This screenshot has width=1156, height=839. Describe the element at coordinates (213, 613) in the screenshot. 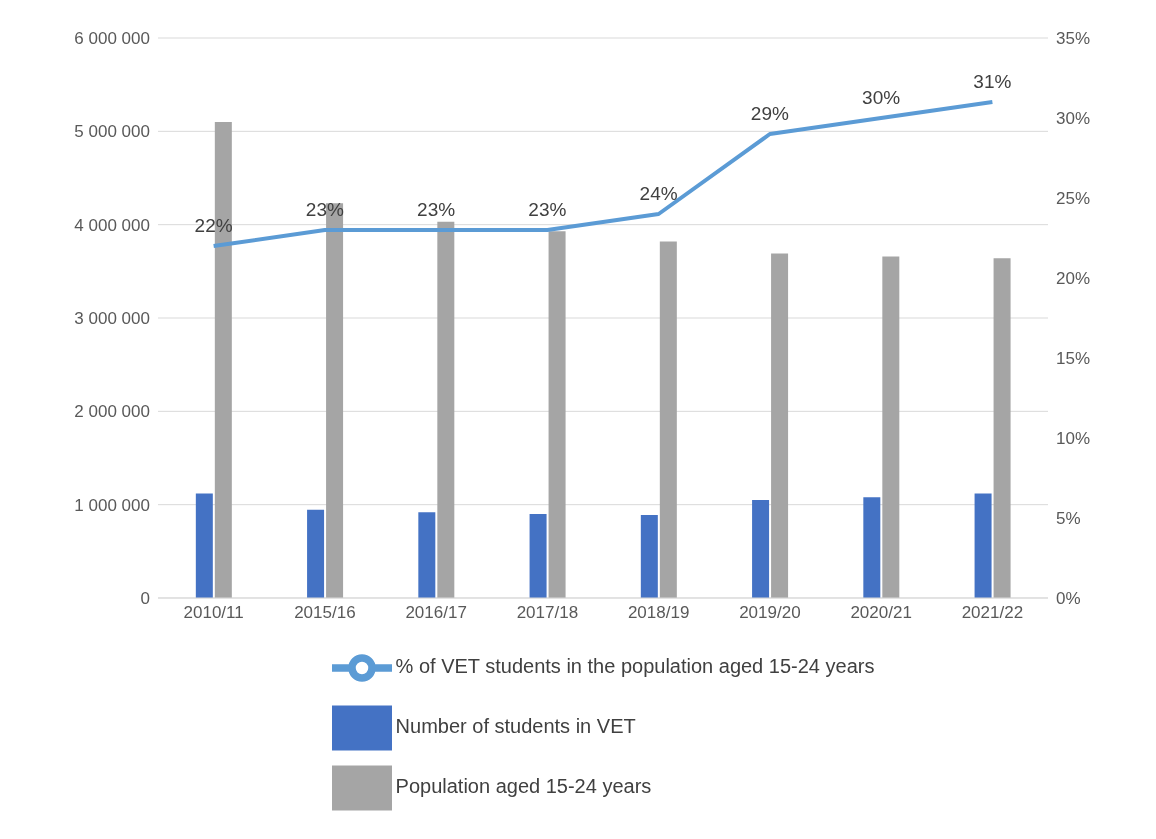

I see `x-tick-label: 2010/11` at that location.